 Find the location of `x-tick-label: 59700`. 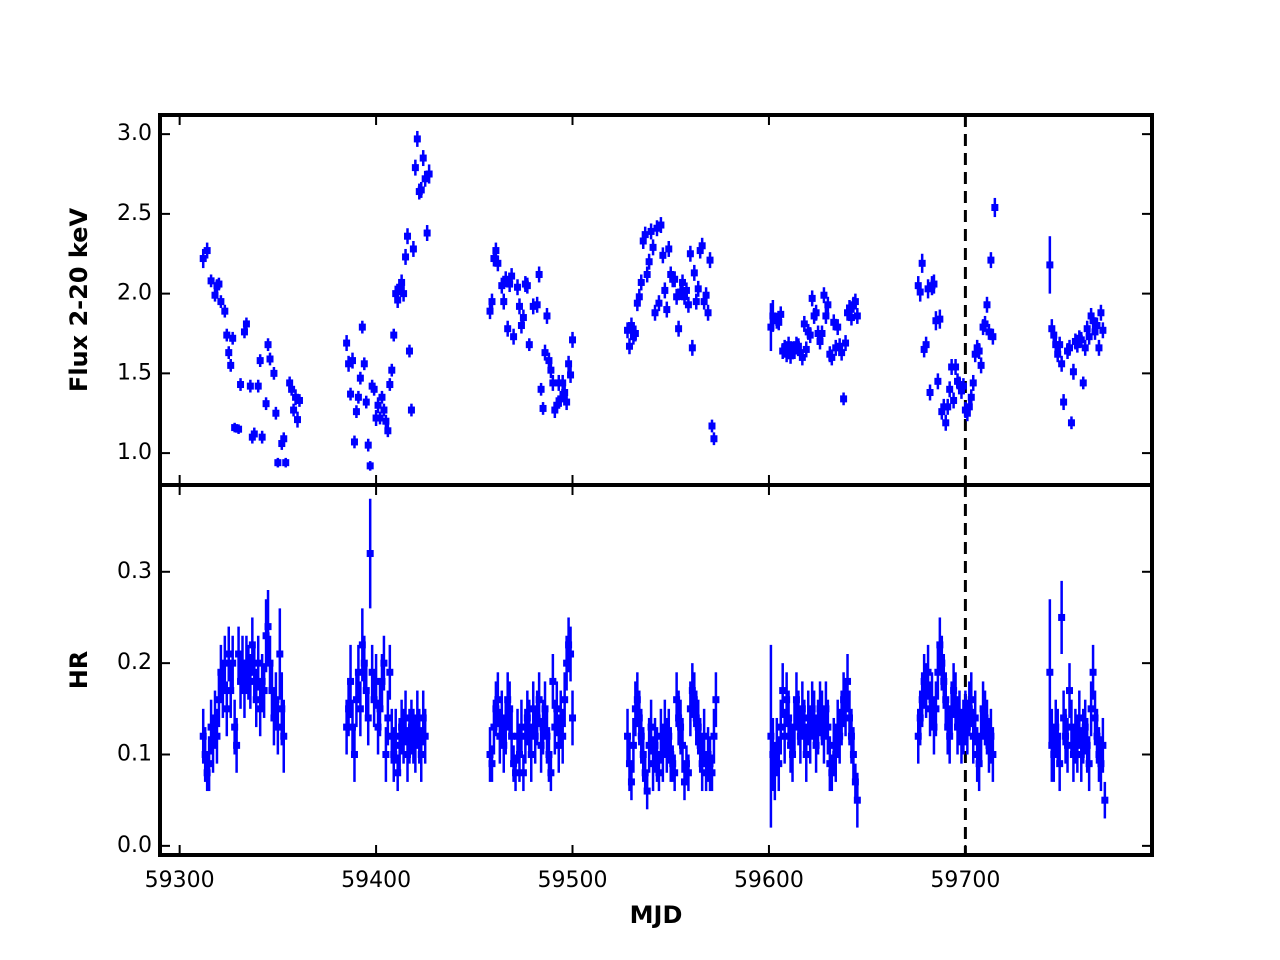

x-tick-label: 59700 is located at coordinates (965, 880).